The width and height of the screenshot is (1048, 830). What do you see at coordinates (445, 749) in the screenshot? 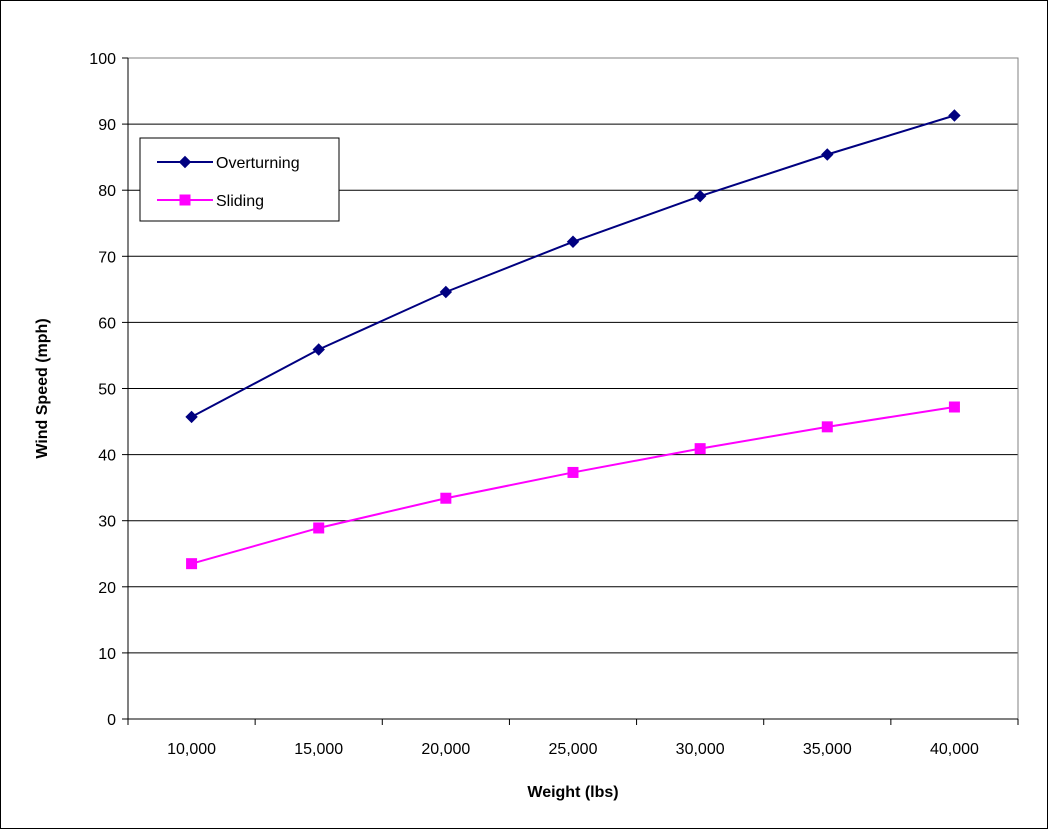
I see `x-tick-label-2: 20,000` at bounding box center [445, 749].